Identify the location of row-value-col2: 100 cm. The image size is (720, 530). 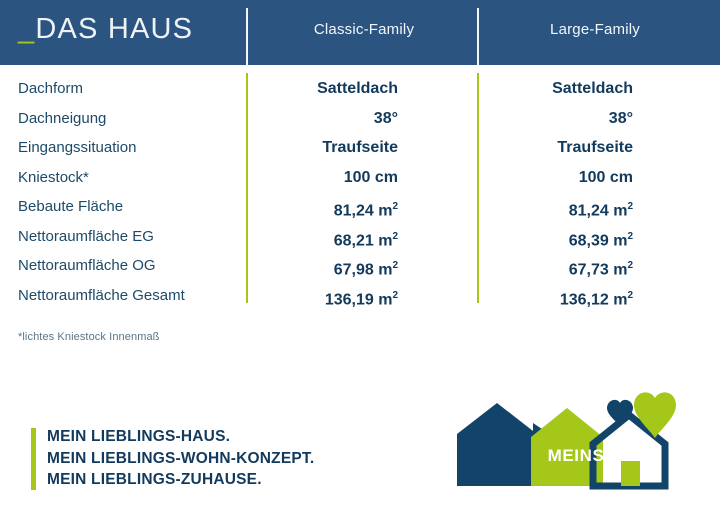
(558, 178).